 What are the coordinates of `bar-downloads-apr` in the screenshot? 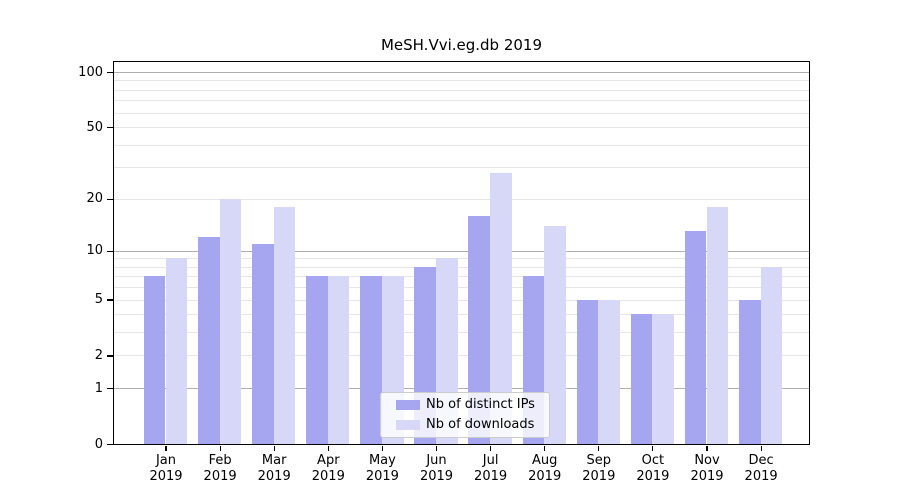 It's located at (338, 360).